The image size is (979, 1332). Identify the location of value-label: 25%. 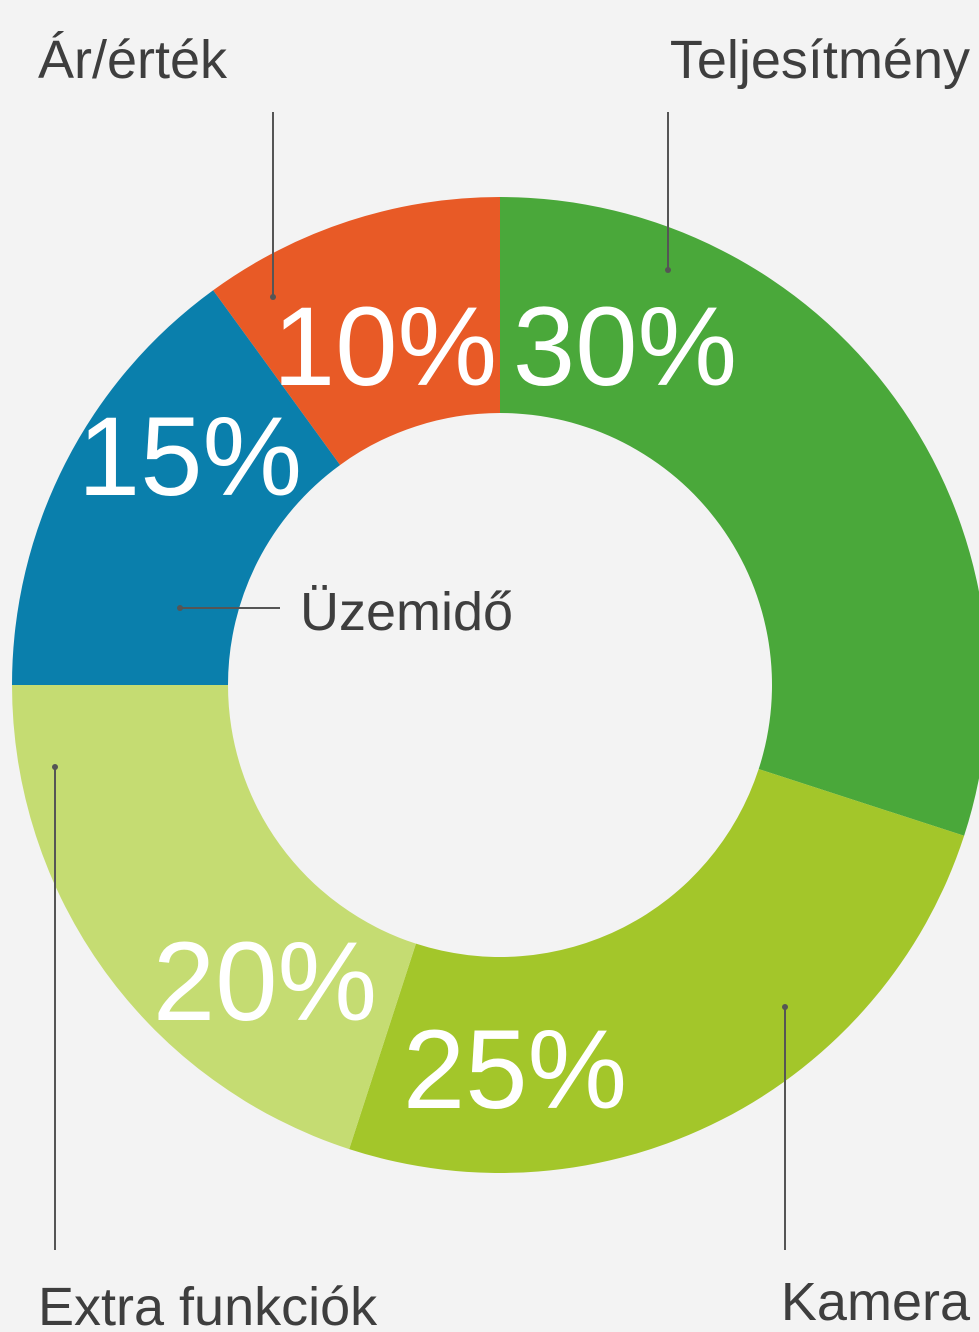
(515, 1069).